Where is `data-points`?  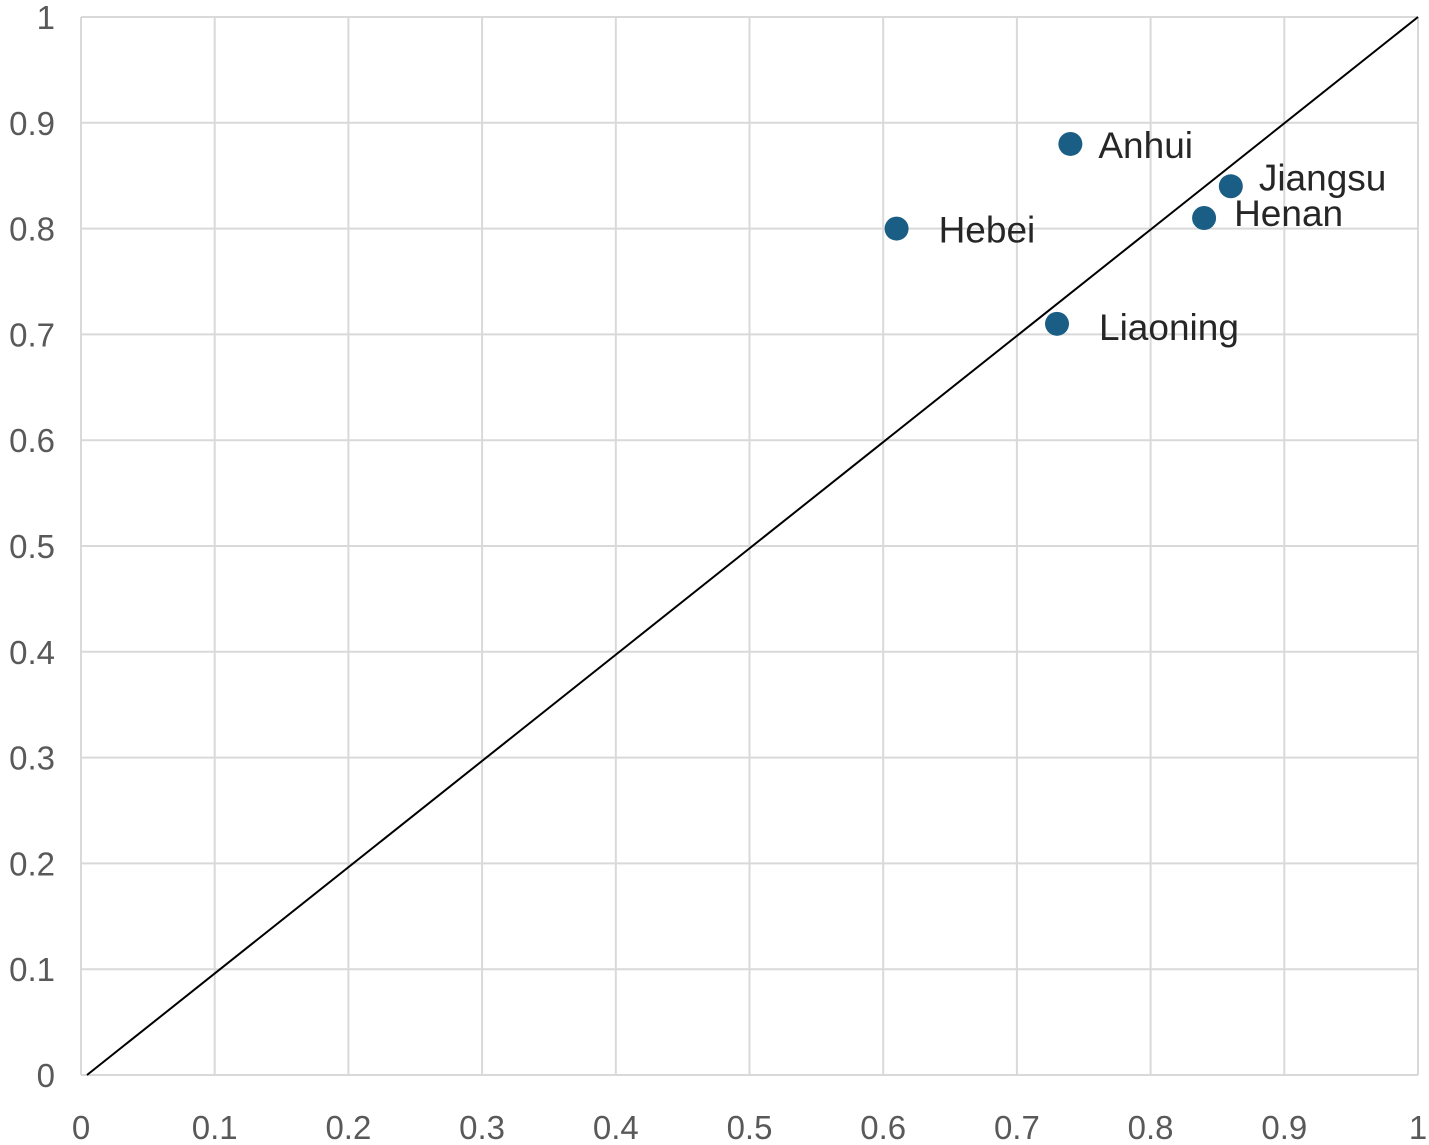
data-points is located at coordinates (1063, 233).